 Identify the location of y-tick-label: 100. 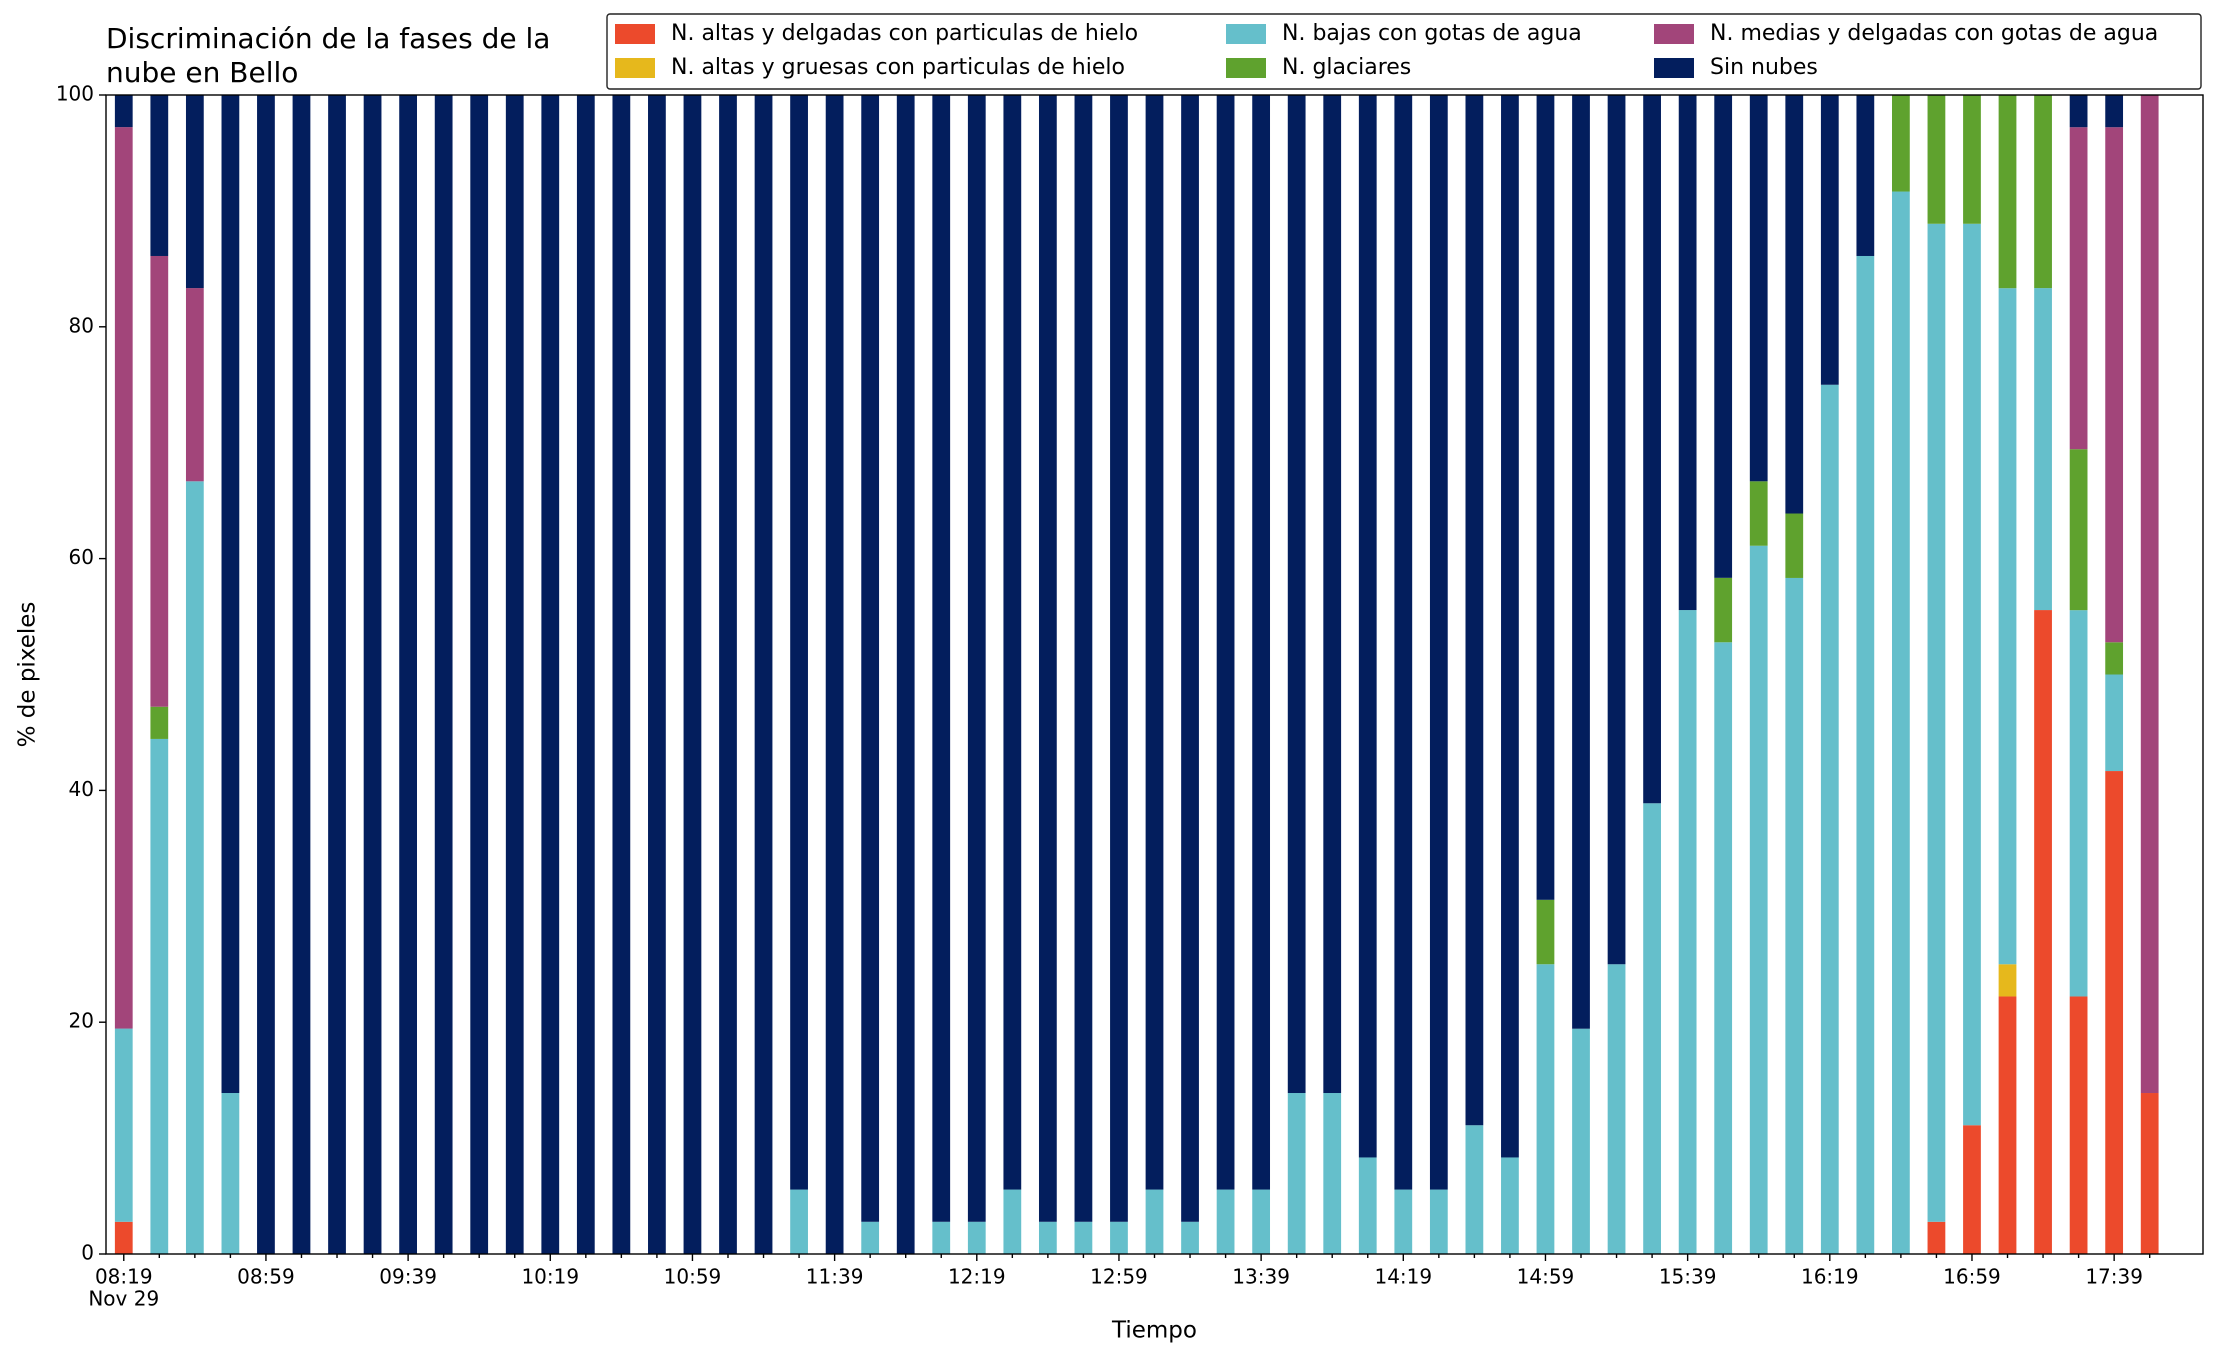
(75, 94).